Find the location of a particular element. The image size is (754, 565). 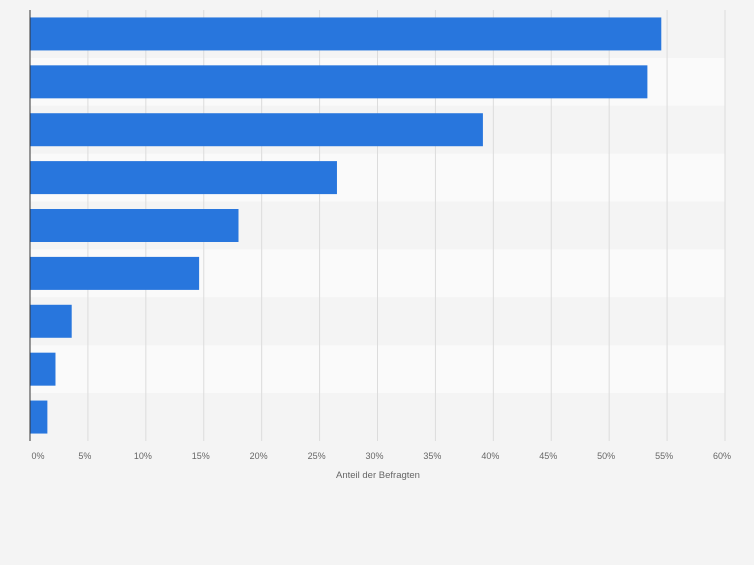

x-tick-label: 10% is located at coordinates (143, 456).